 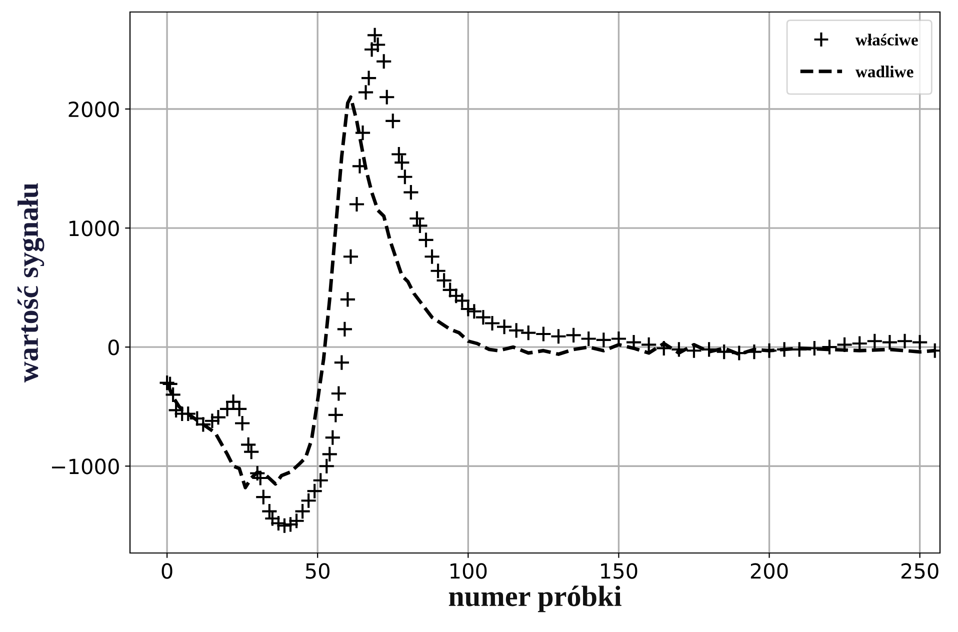 I want to click on x-axis-title: numer próbki, so click(x=535, y=599).